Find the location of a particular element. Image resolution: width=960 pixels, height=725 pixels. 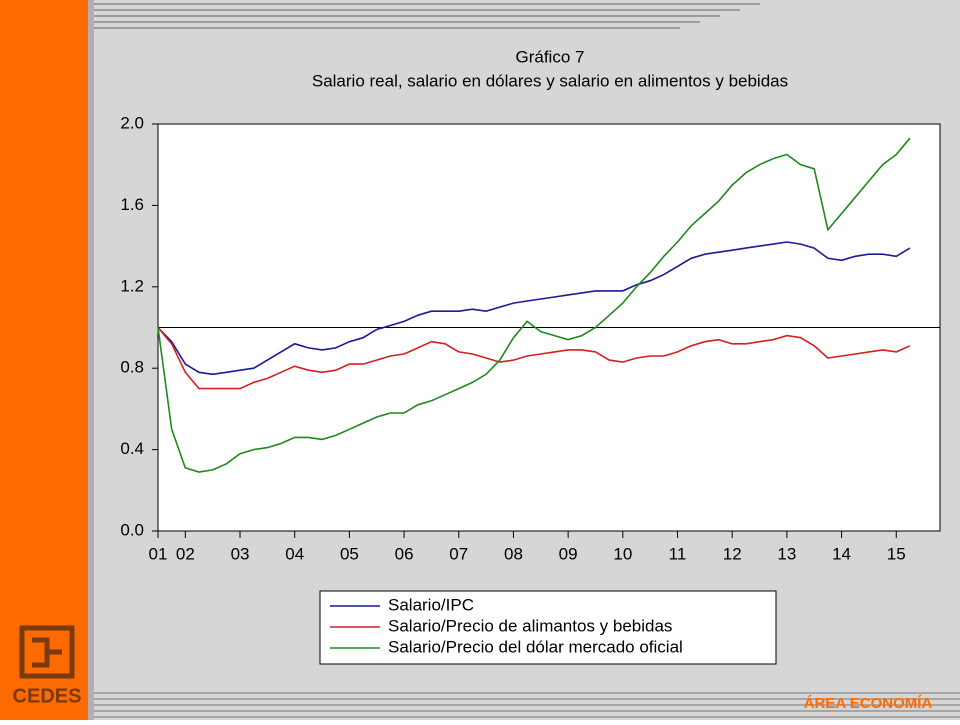

logo-text: CEDES is located at coordinates (47, 696).